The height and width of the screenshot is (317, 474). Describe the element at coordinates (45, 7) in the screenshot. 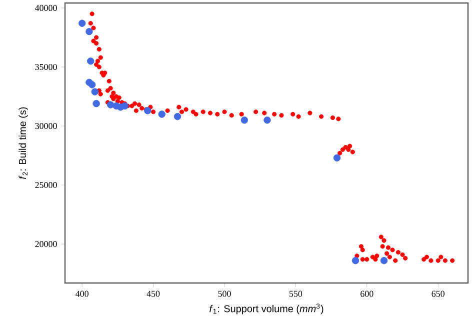

I see `y-tick-label: 40000` at that location.